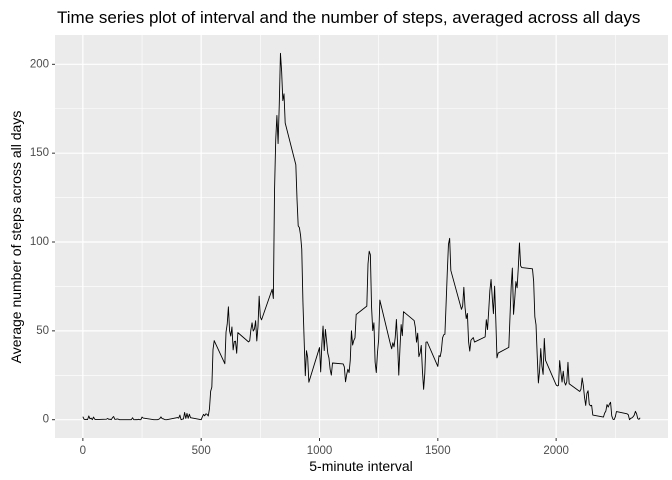  What do you see at coordinates (46, 420) in the screenshot?
I see `y-tick-label: 0` at bounding box center [46, 420].